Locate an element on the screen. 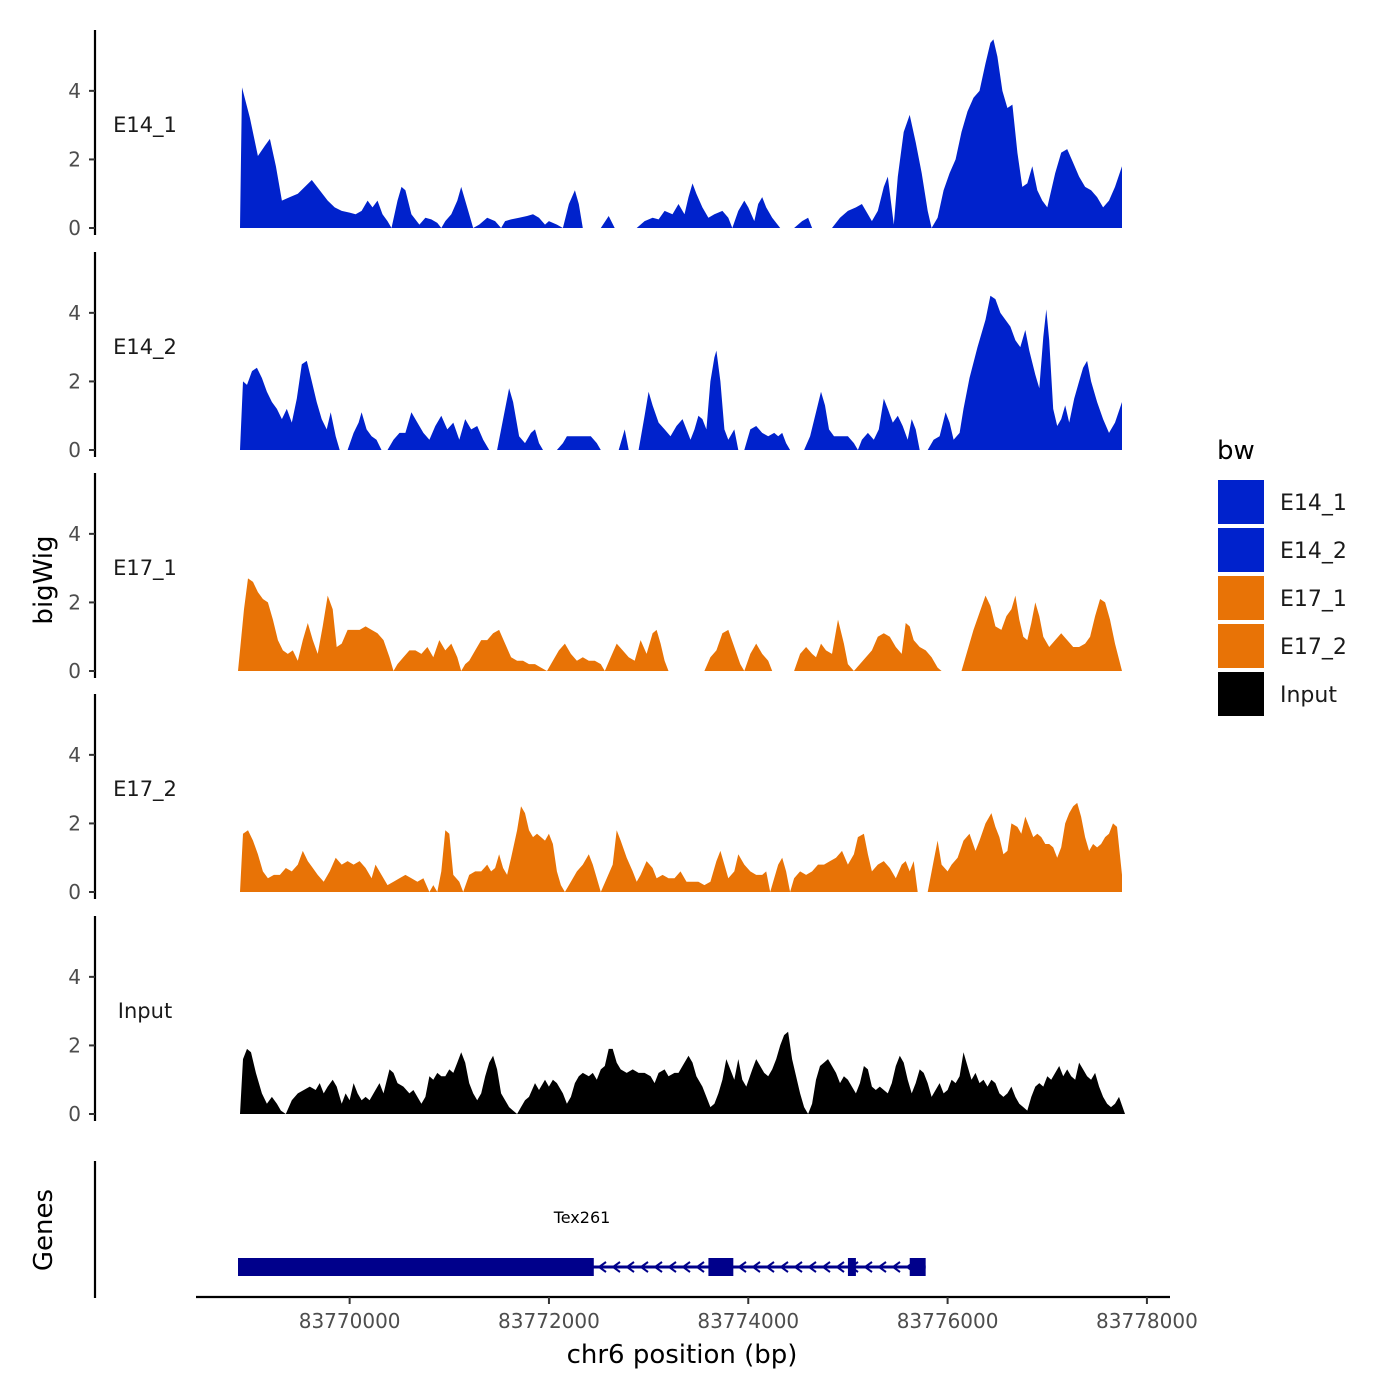 This screenshot has height=1400, width=1400. track-label: E14_1 is located at coordinates (145, 125).